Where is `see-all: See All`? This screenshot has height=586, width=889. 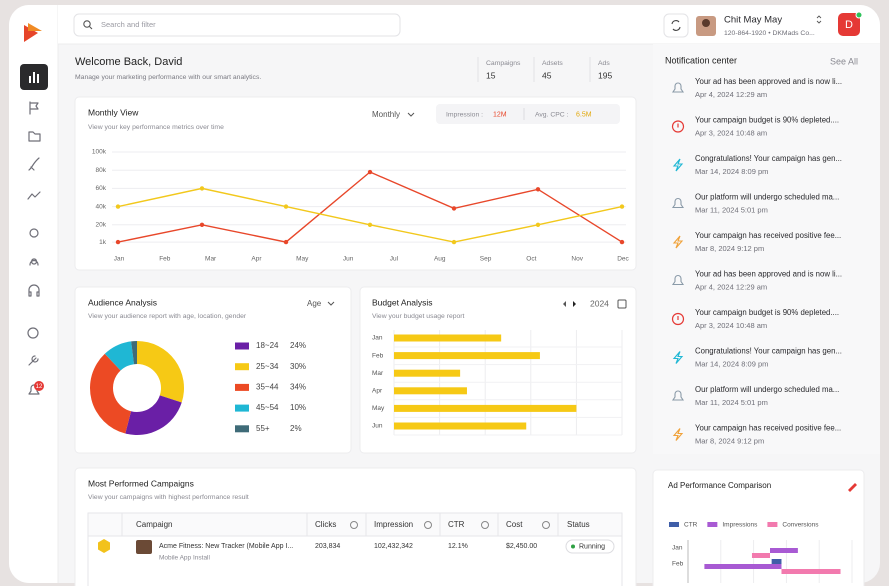 see-all: See All is located at coordinates (844, 61).